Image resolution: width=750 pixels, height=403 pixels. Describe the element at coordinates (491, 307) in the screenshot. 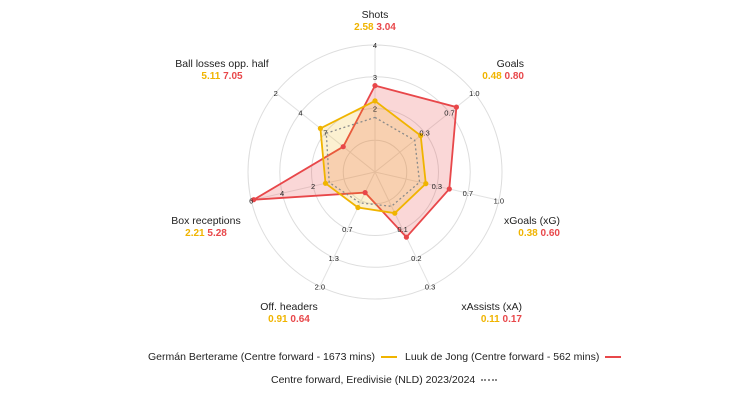

I see `axis-label-4: xAssists (xA)` at that location.